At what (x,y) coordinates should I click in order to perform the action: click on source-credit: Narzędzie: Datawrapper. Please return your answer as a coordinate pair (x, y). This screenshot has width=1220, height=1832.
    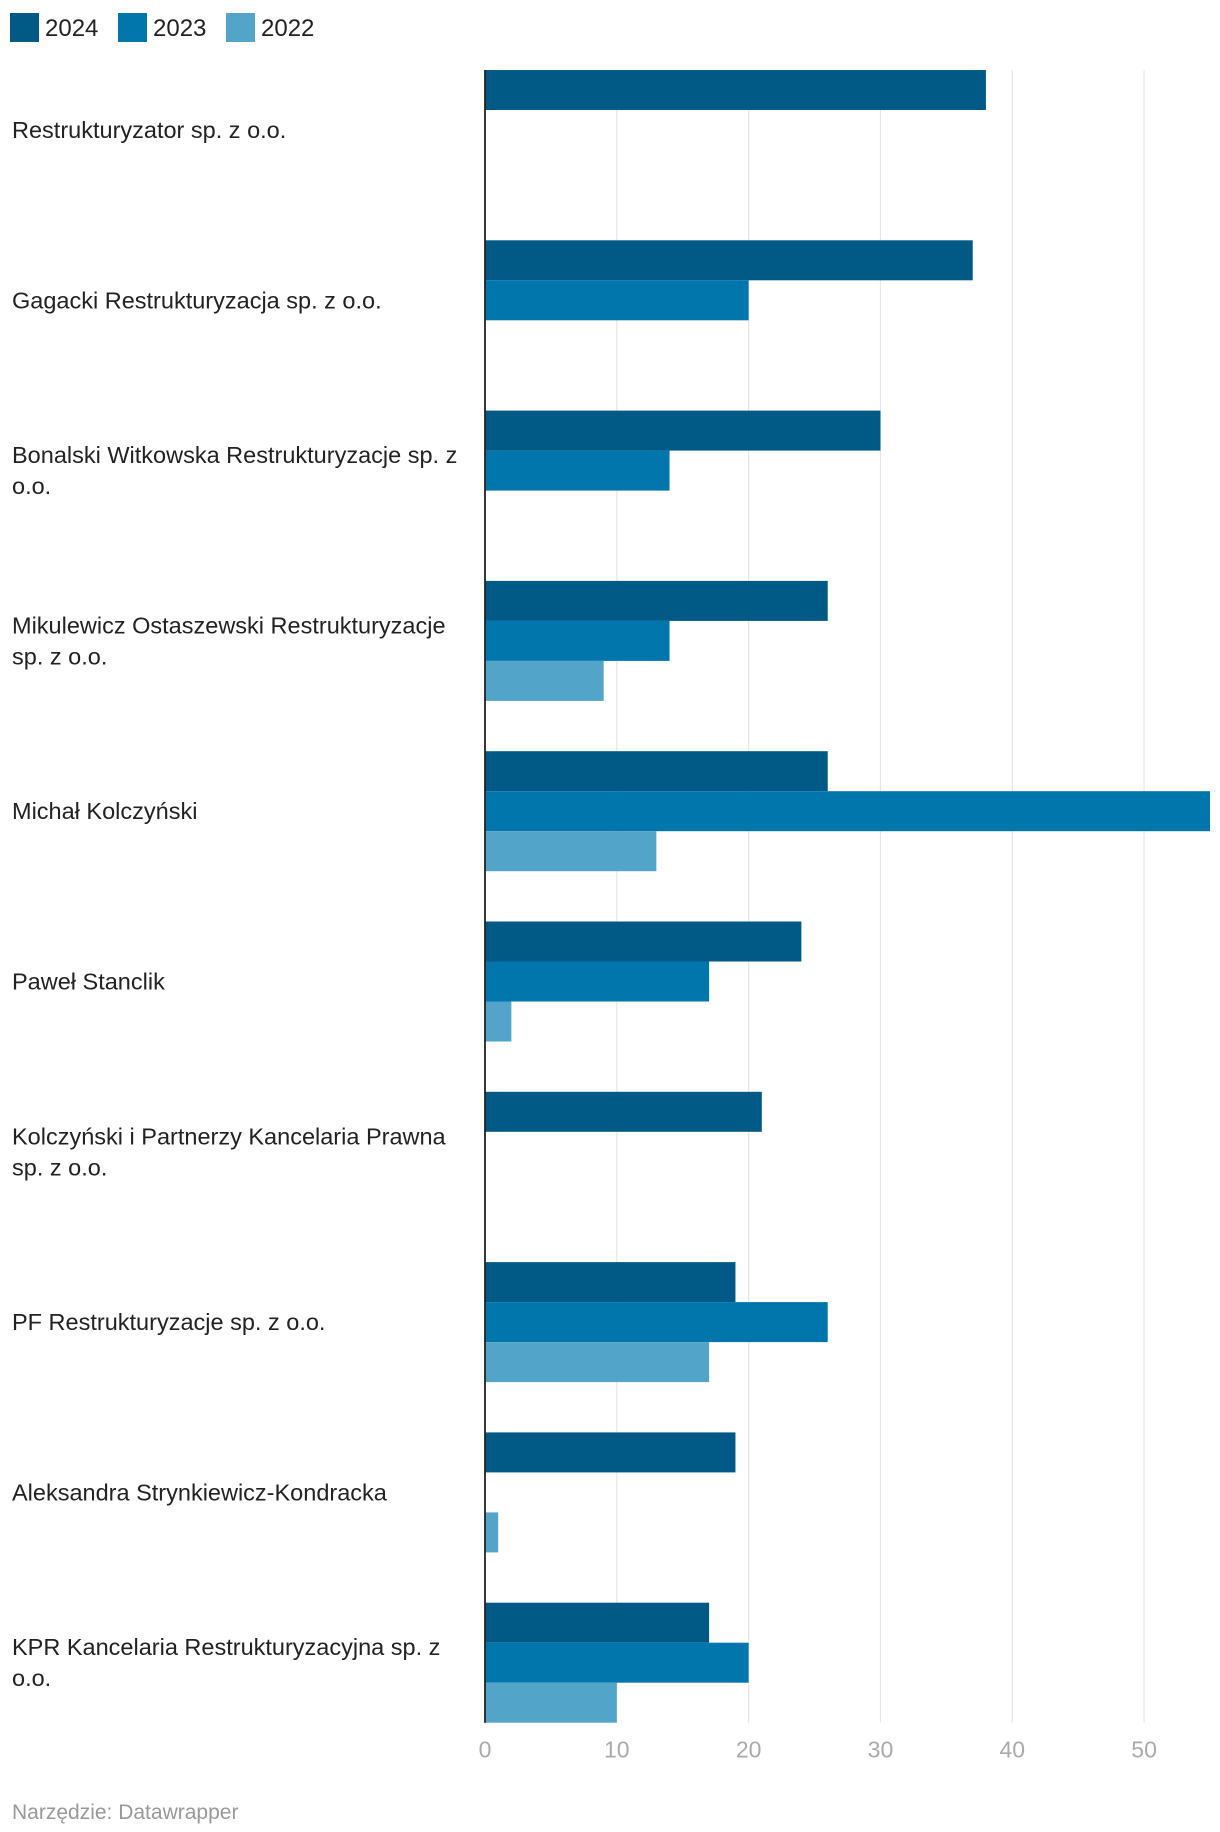
    Looking at the image, I should click on (125, 1812).